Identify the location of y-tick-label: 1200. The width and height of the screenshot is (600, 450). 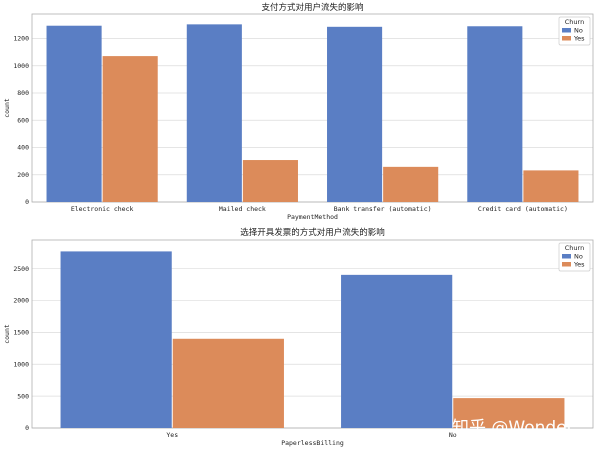
(21, 39).